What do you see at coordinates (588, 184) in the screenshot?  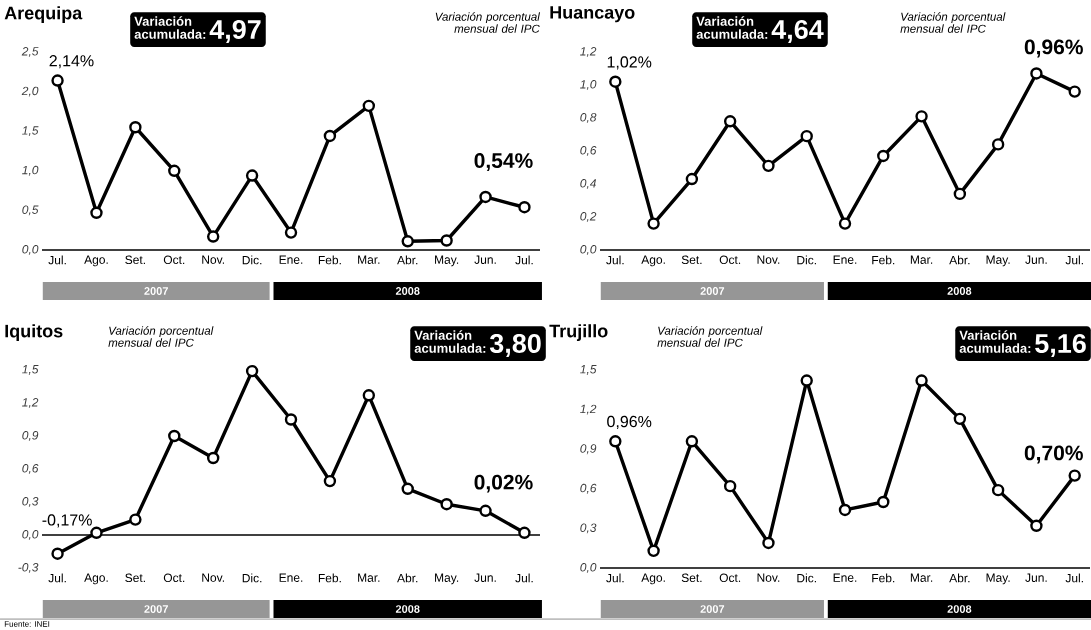 I see `y-tick-label: 0,4` at bounding box center [588, 184].